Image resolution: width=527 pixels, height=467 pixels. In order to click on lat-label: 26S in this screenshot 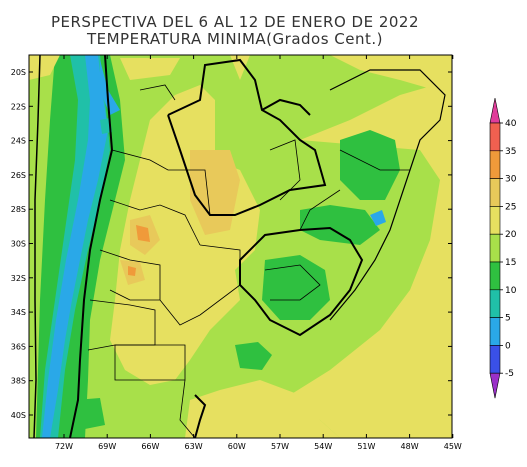, I will do `click(18, 175)`.